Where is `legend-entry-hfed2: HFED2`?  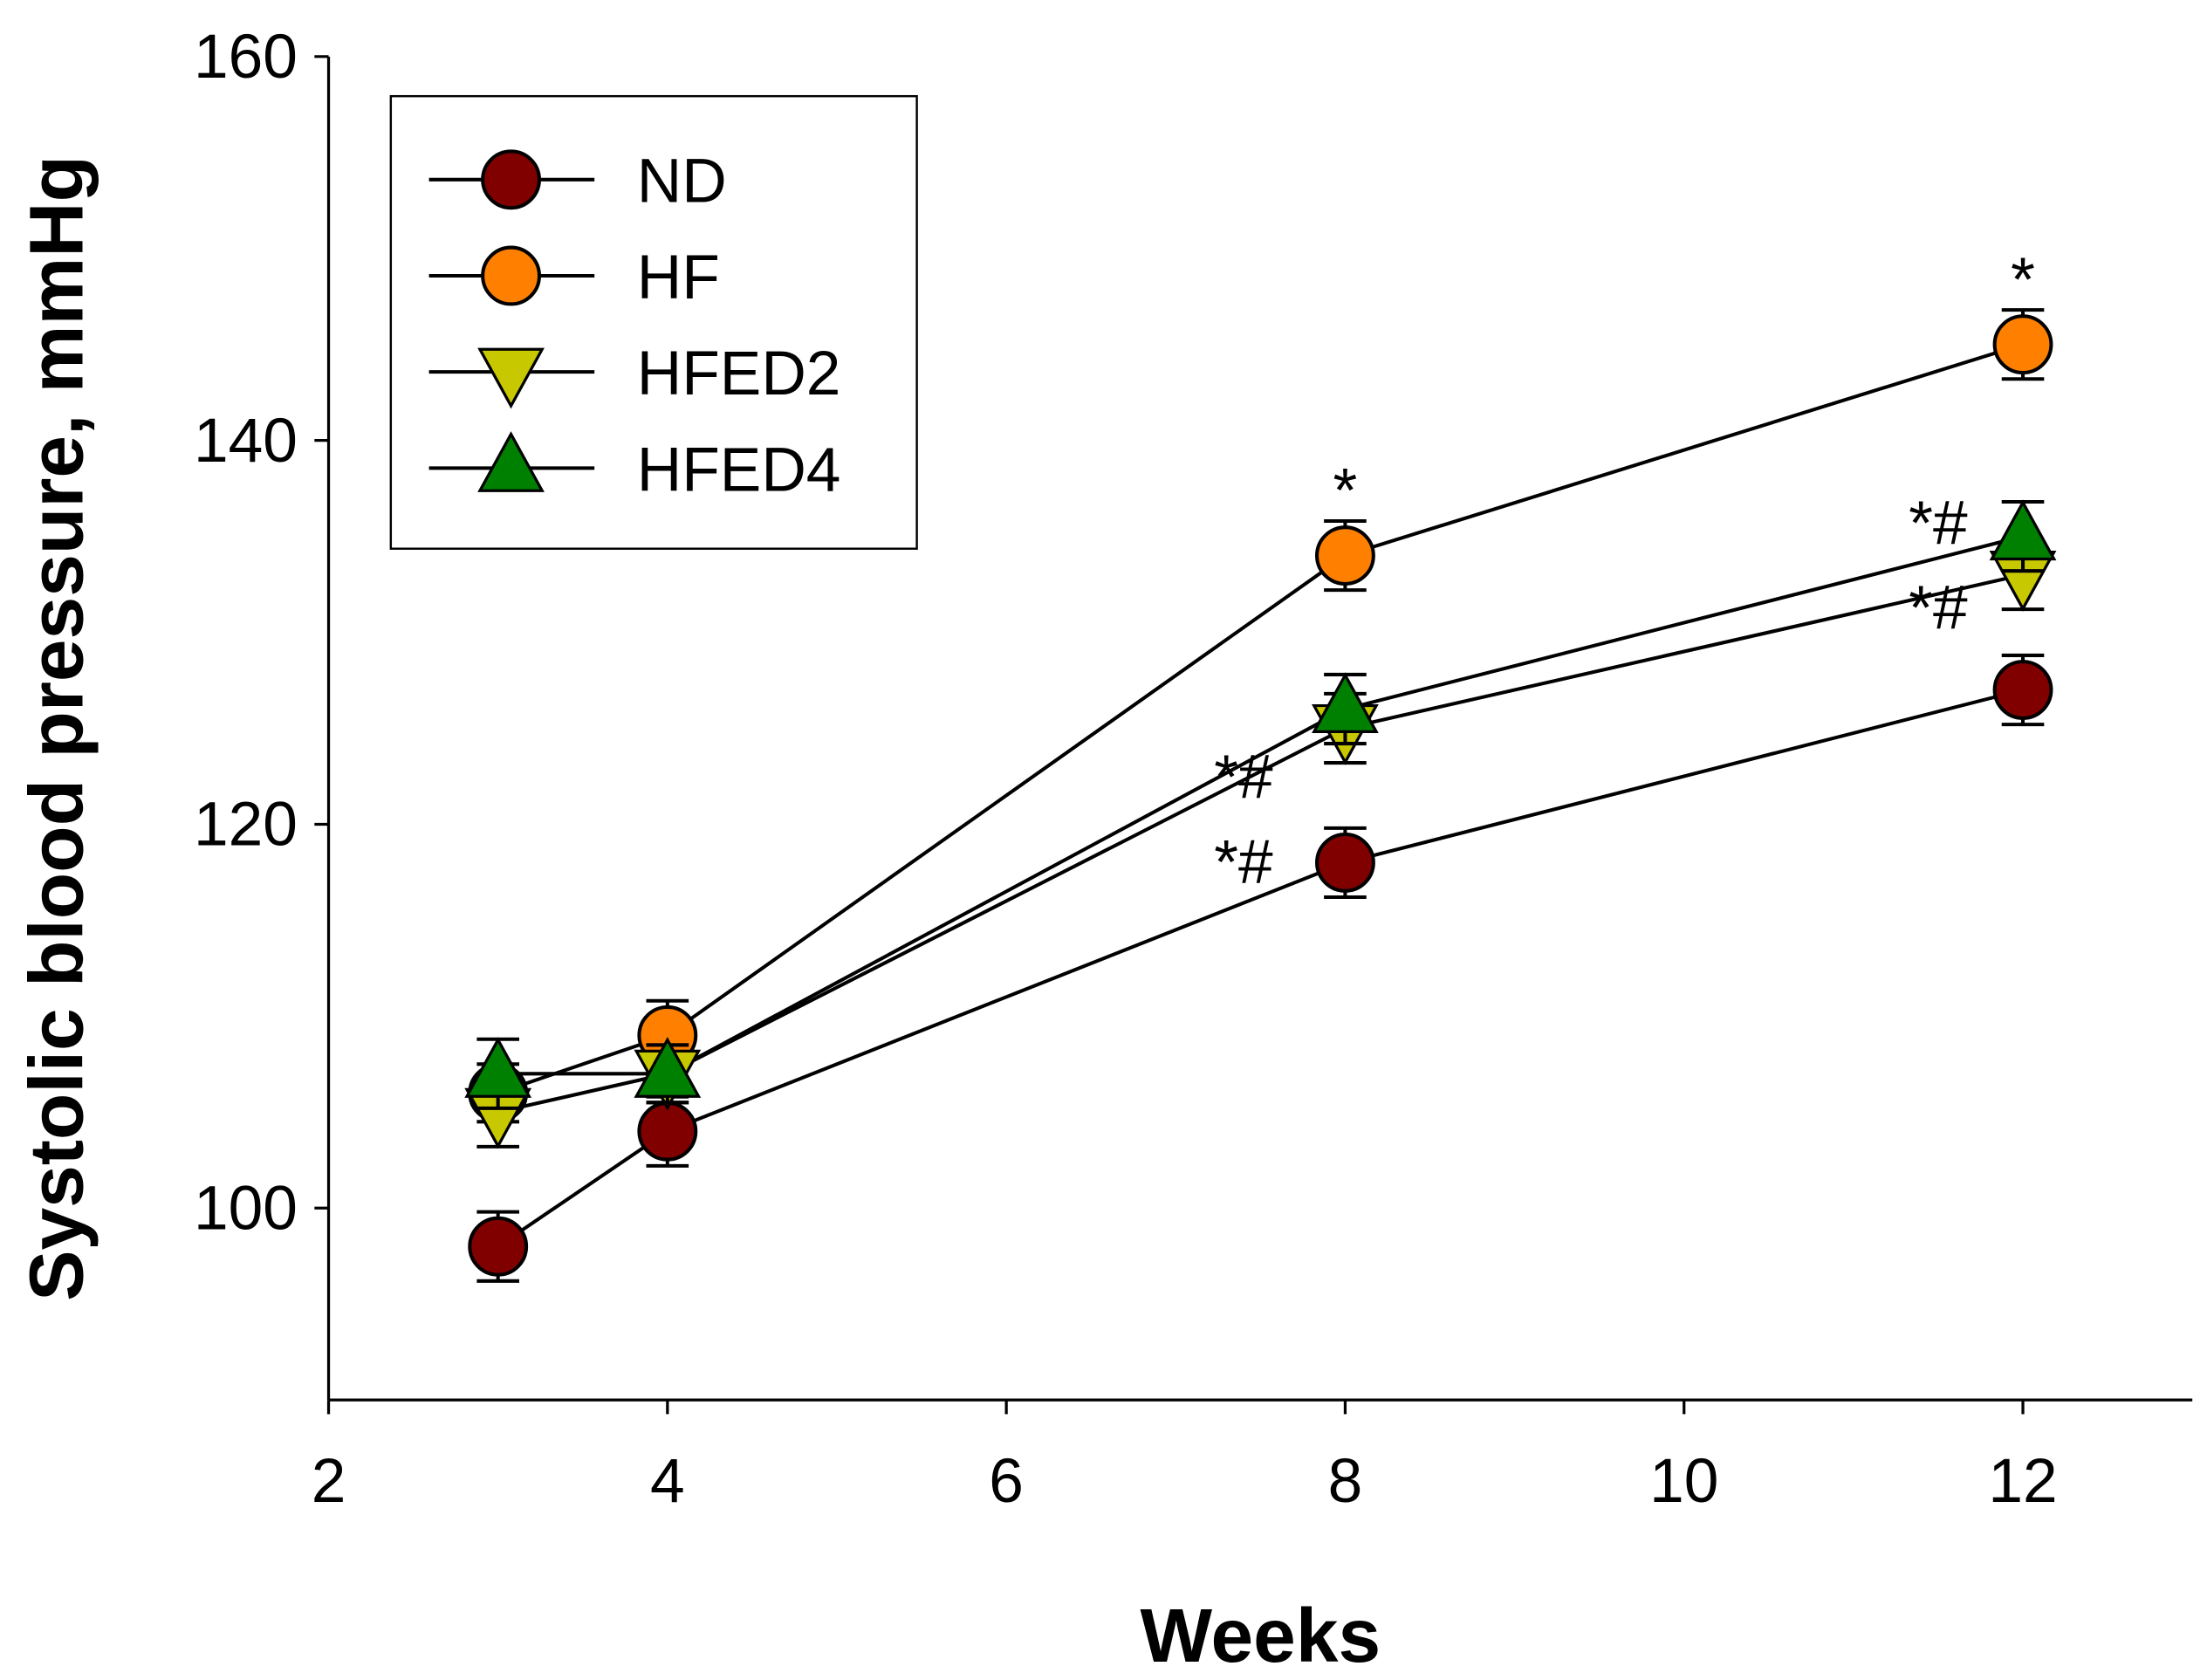
legend-entry-hfed2: HFED2 is located at coordinates (635, 374).